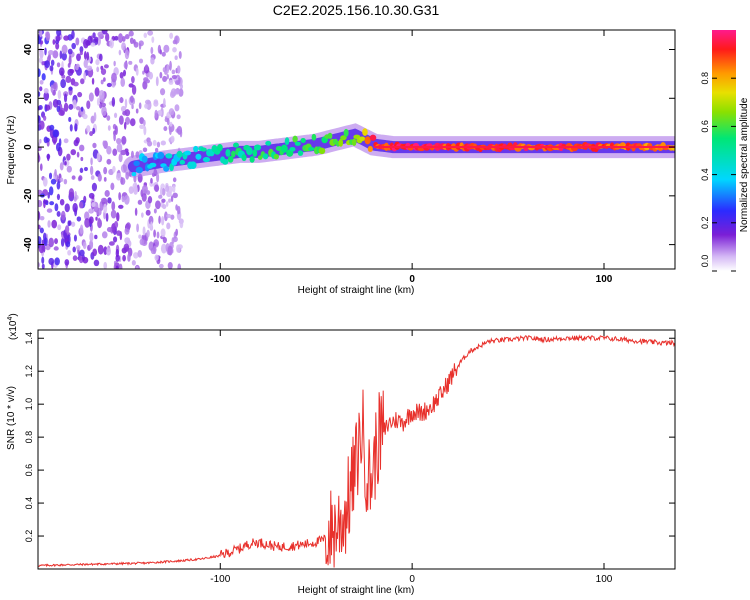  What do you see at coordinates (13, 314) in the screenshot?
I see `snr-exponent-close: )` at bounding box center [13, 314].